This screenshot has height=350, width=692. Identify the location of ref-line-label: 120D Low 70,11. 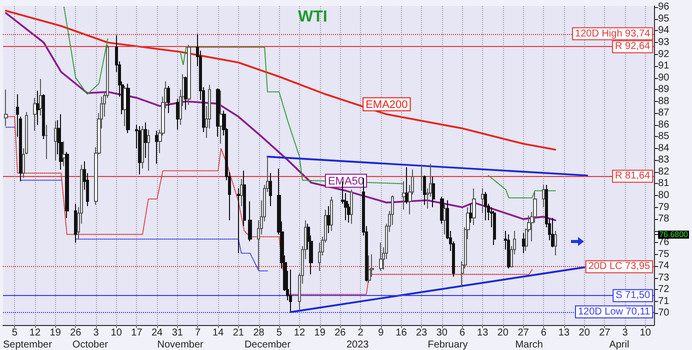
(614, 312).